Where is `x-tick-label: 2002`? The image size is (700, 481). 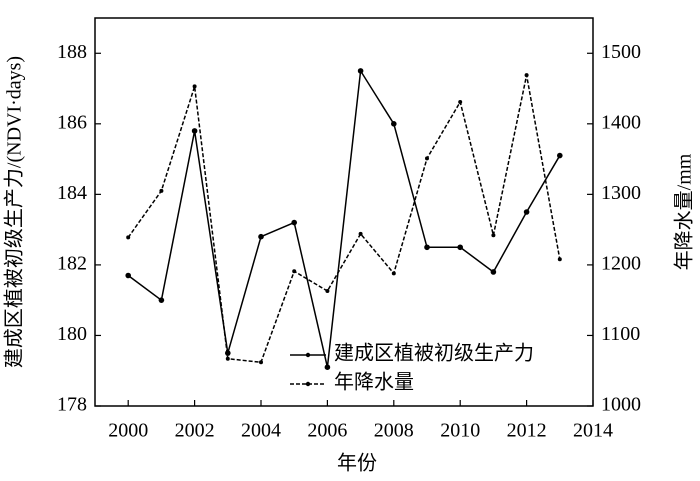 x-tick-label: 2002 is located at coordinates (195, 431).